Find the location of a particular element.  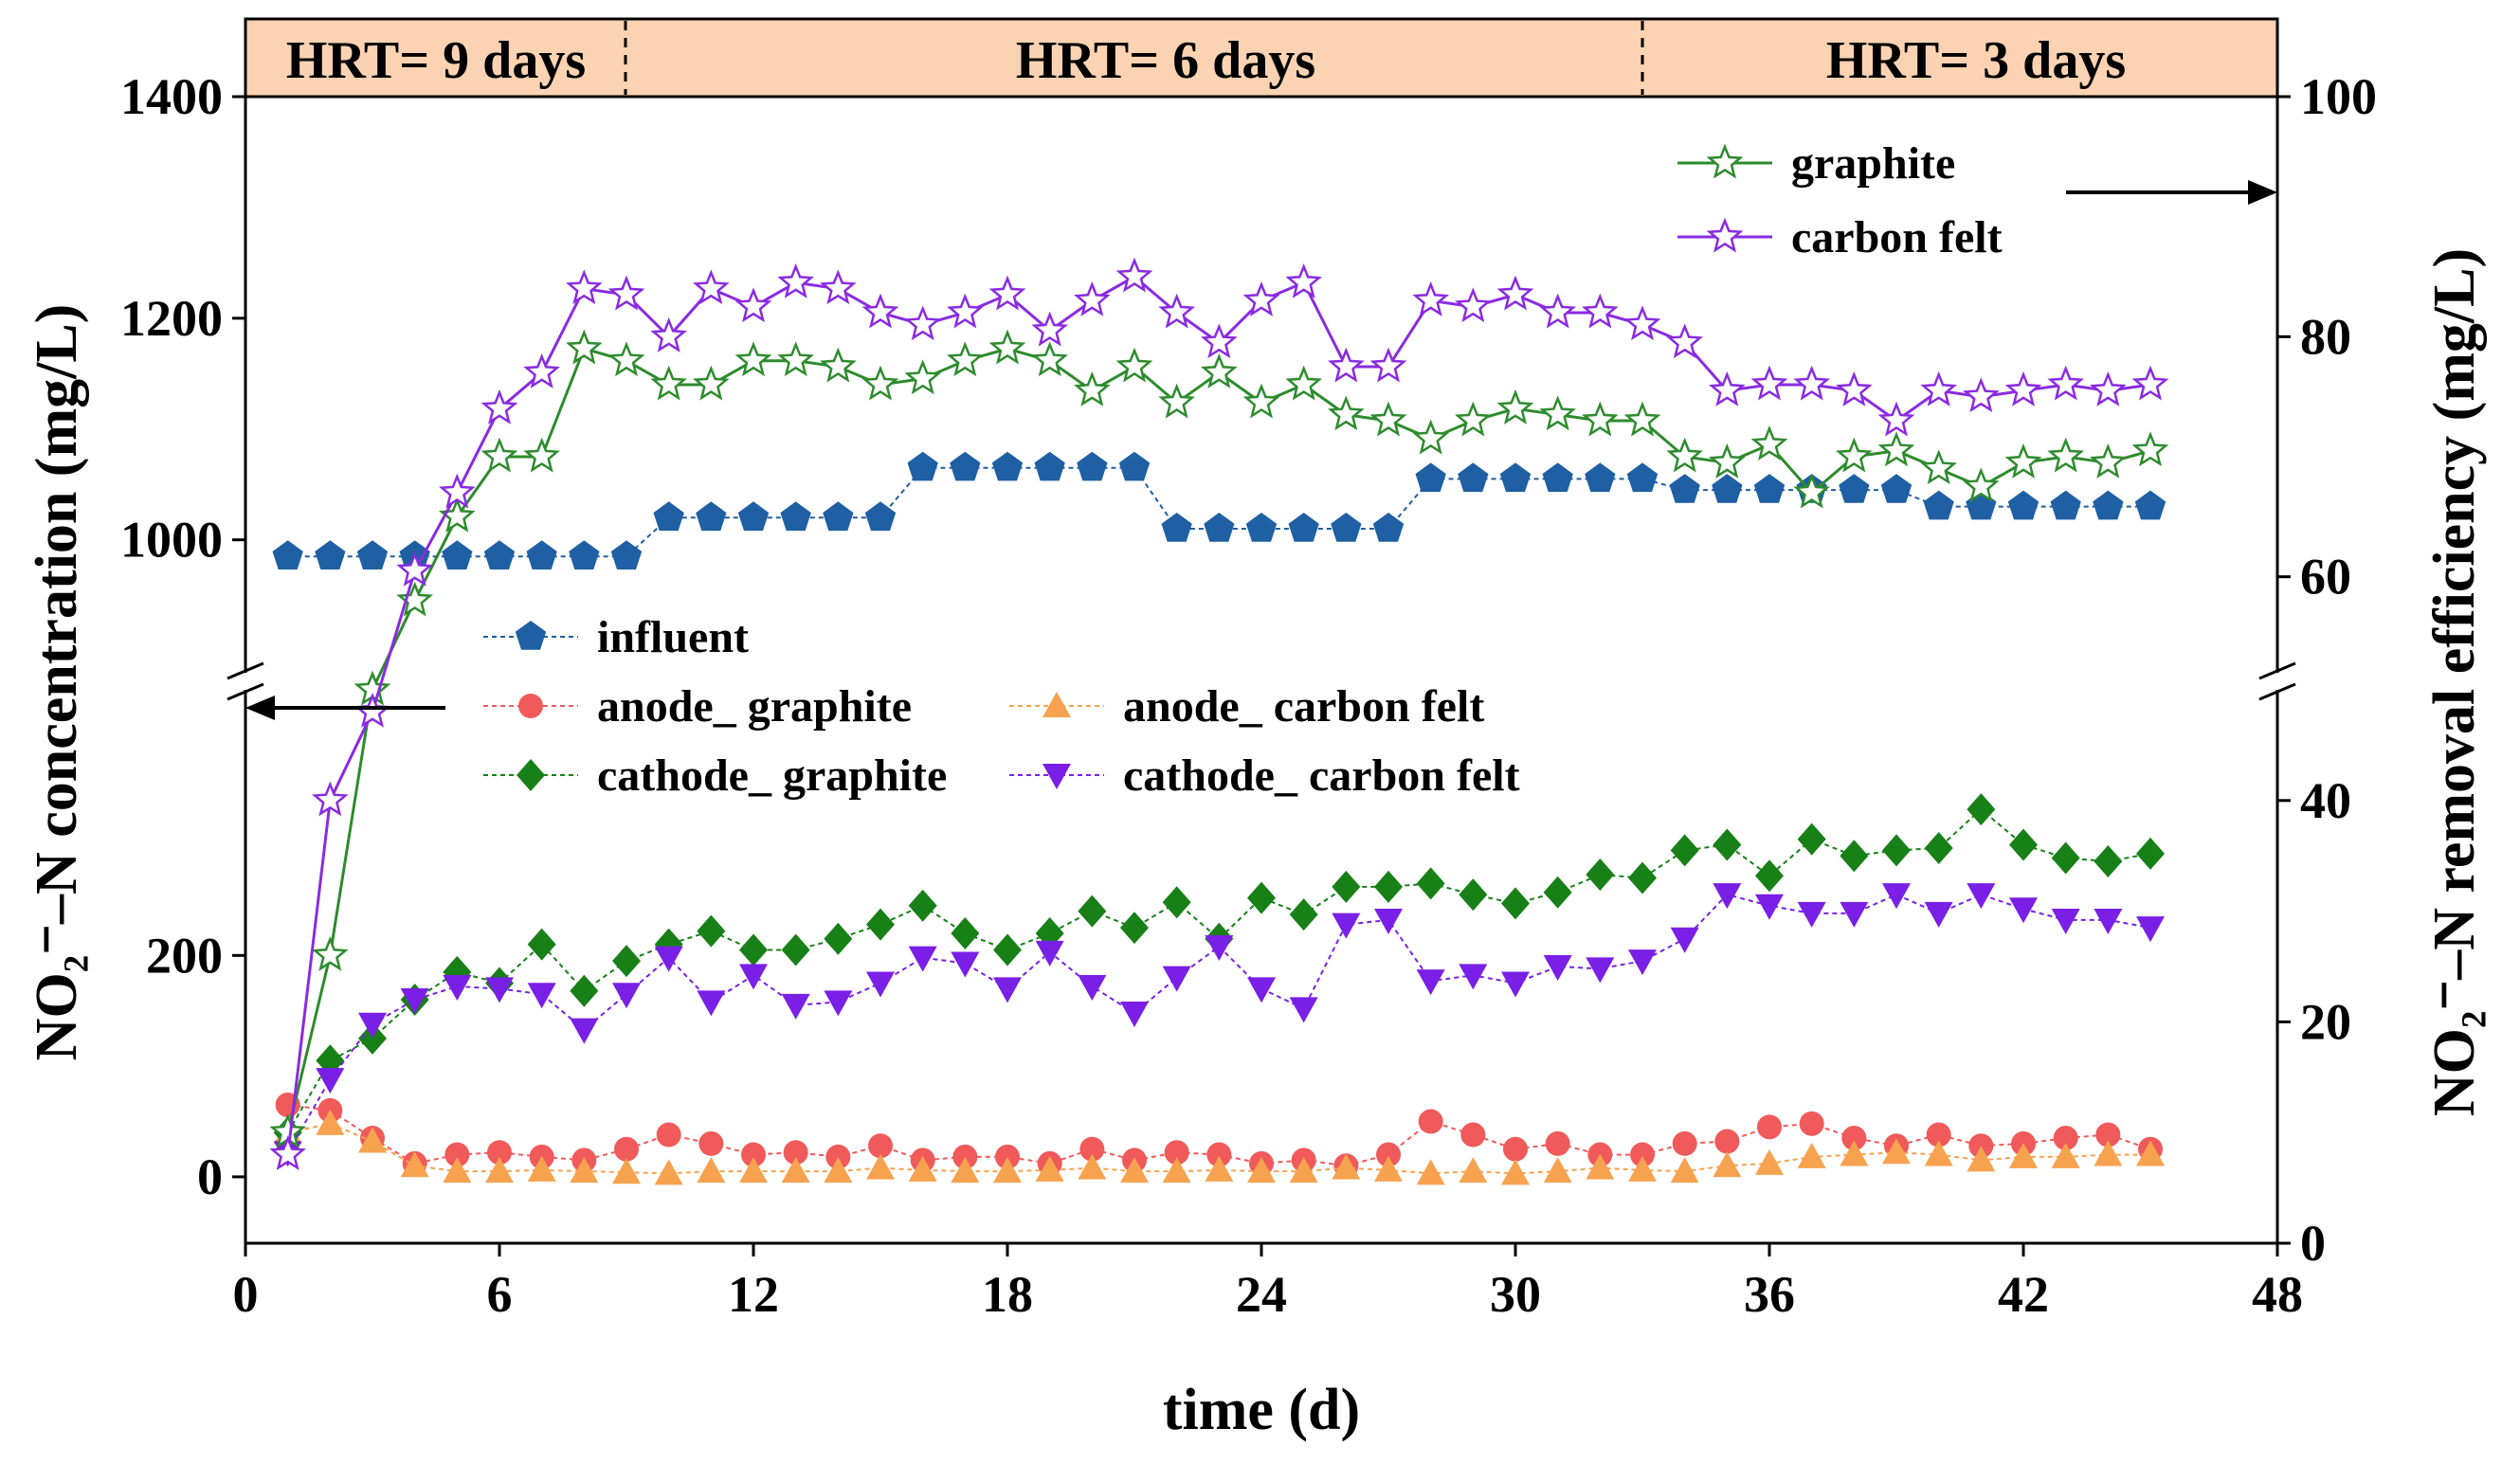

hrt-header: HRT= 9 days HRT= 6 days HRT= 3 days is located at coordinates (1261, 58).